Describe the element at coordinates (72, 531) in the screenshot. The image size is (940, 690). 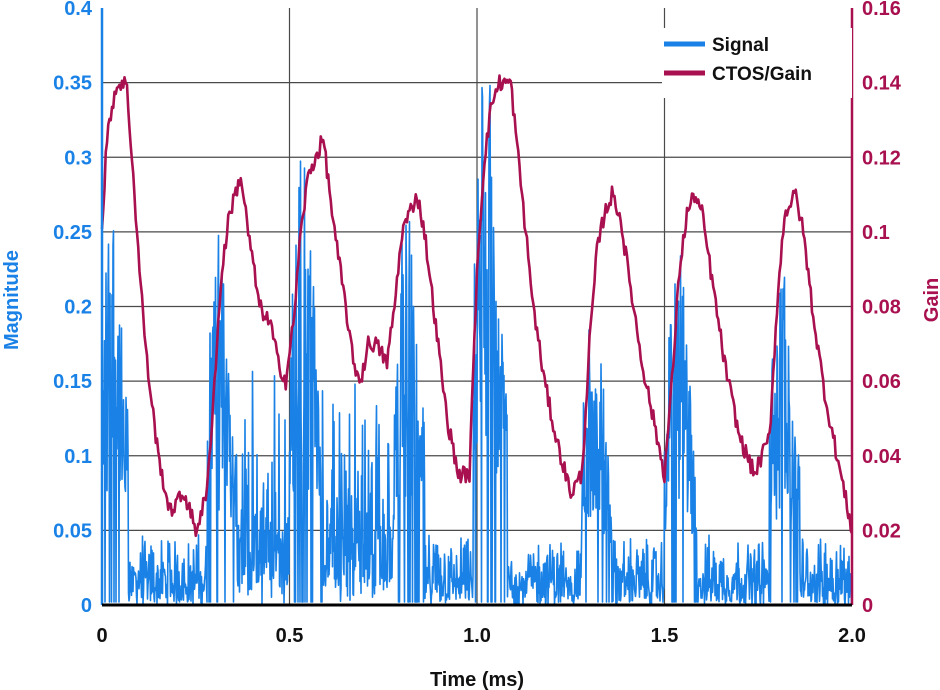
I see `left-tick-label: 0.05` at that location.